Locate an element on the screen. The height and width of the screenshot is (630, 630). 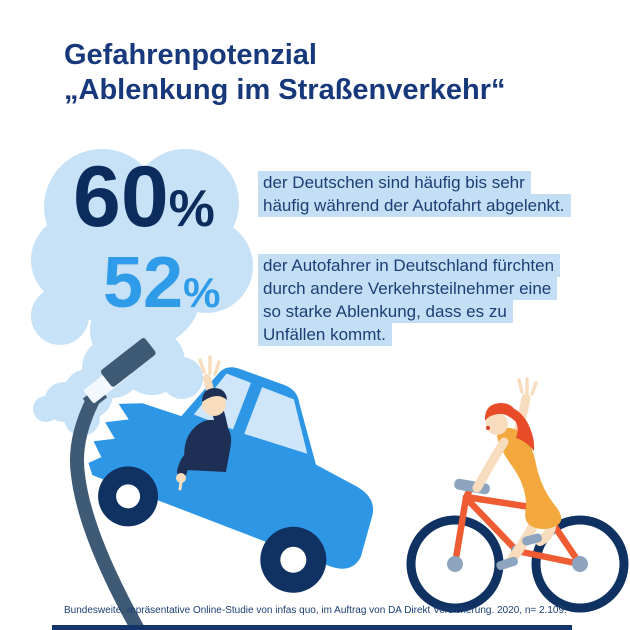
rear-hub is located at coordinates (580, 564).